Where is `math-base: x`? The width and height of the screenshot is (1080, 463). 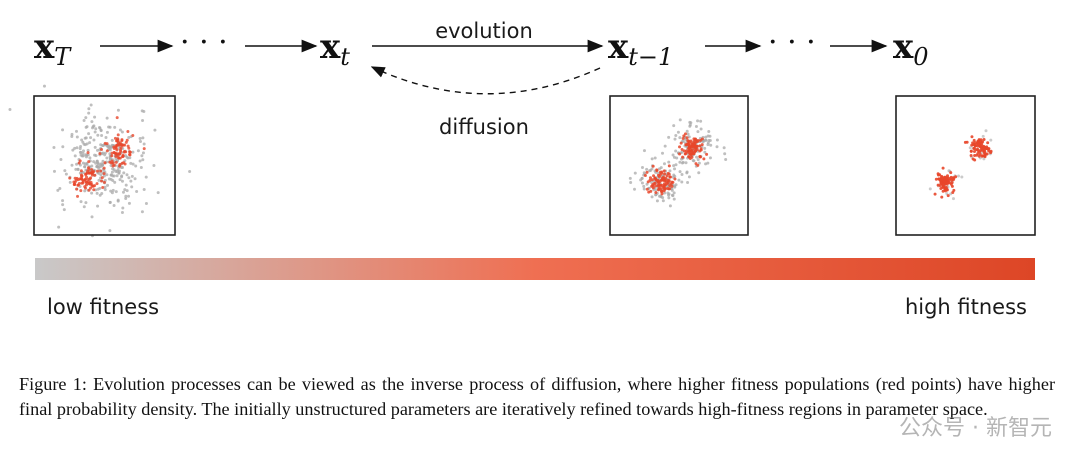
math-base: x is located at coordinates (330, 47).